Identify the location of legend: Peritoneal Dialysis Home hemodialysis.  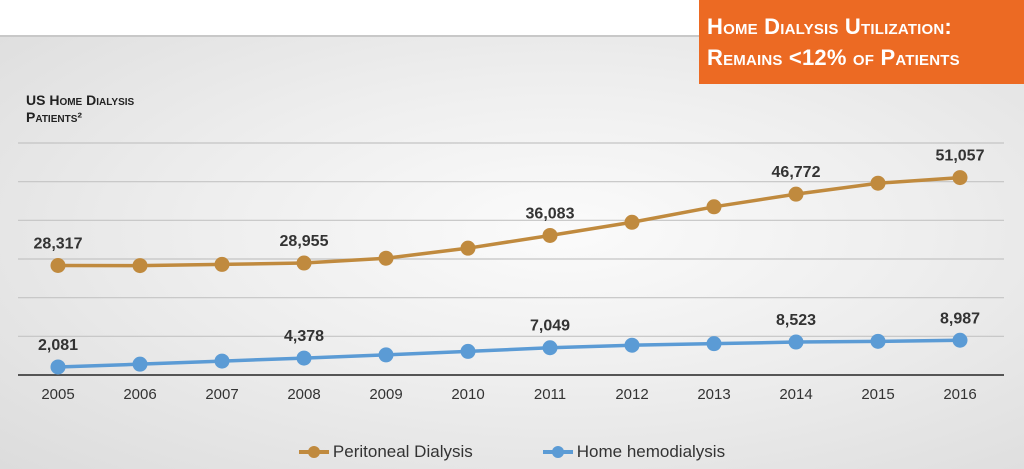
(512, 452).